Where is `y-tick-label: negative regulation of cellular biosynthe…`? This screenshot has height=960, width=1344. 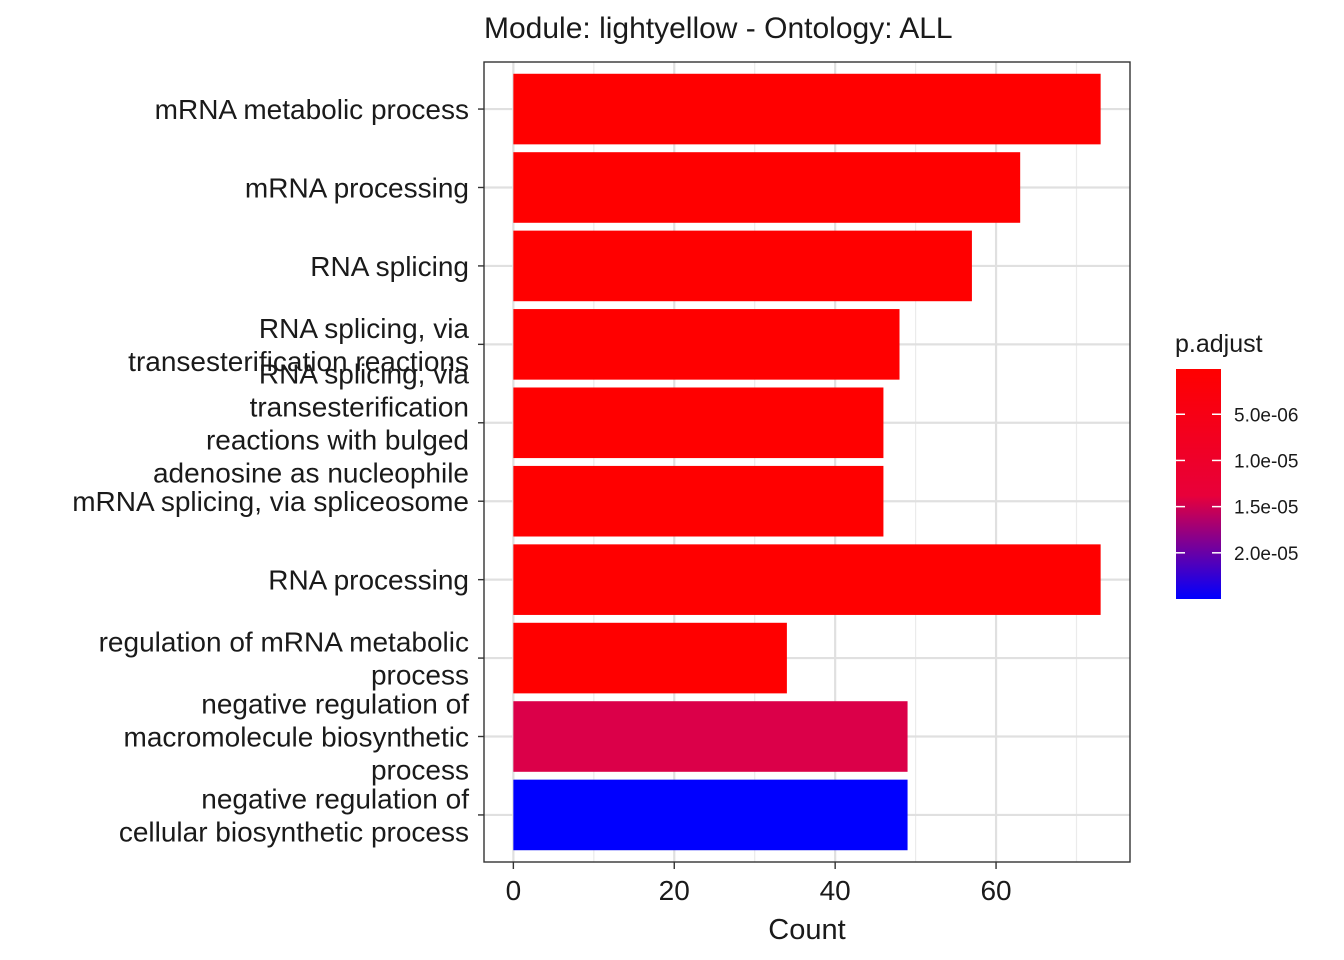 y-tick-label: negative regulation of cellular biosynthe… is located at coordinates (294, 815).